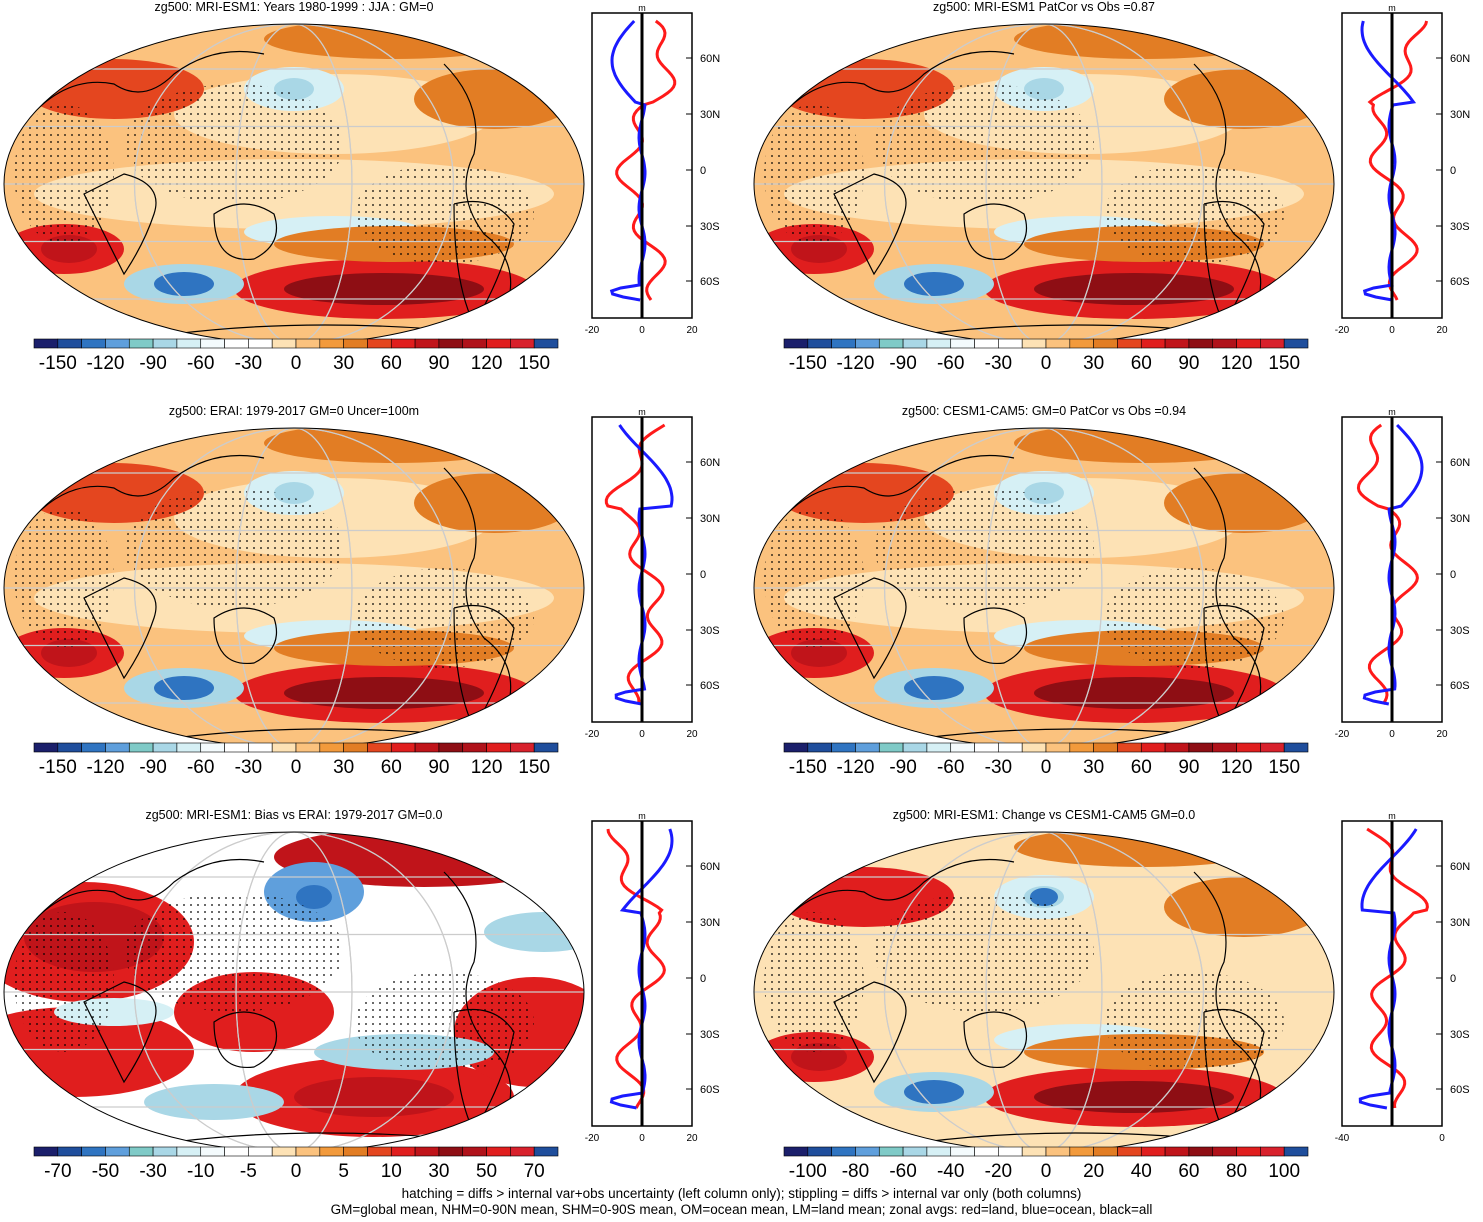 The width and height of the screenshot is (1483, 1222). I want to click on colorbar-label: -150, so click(808, 767).